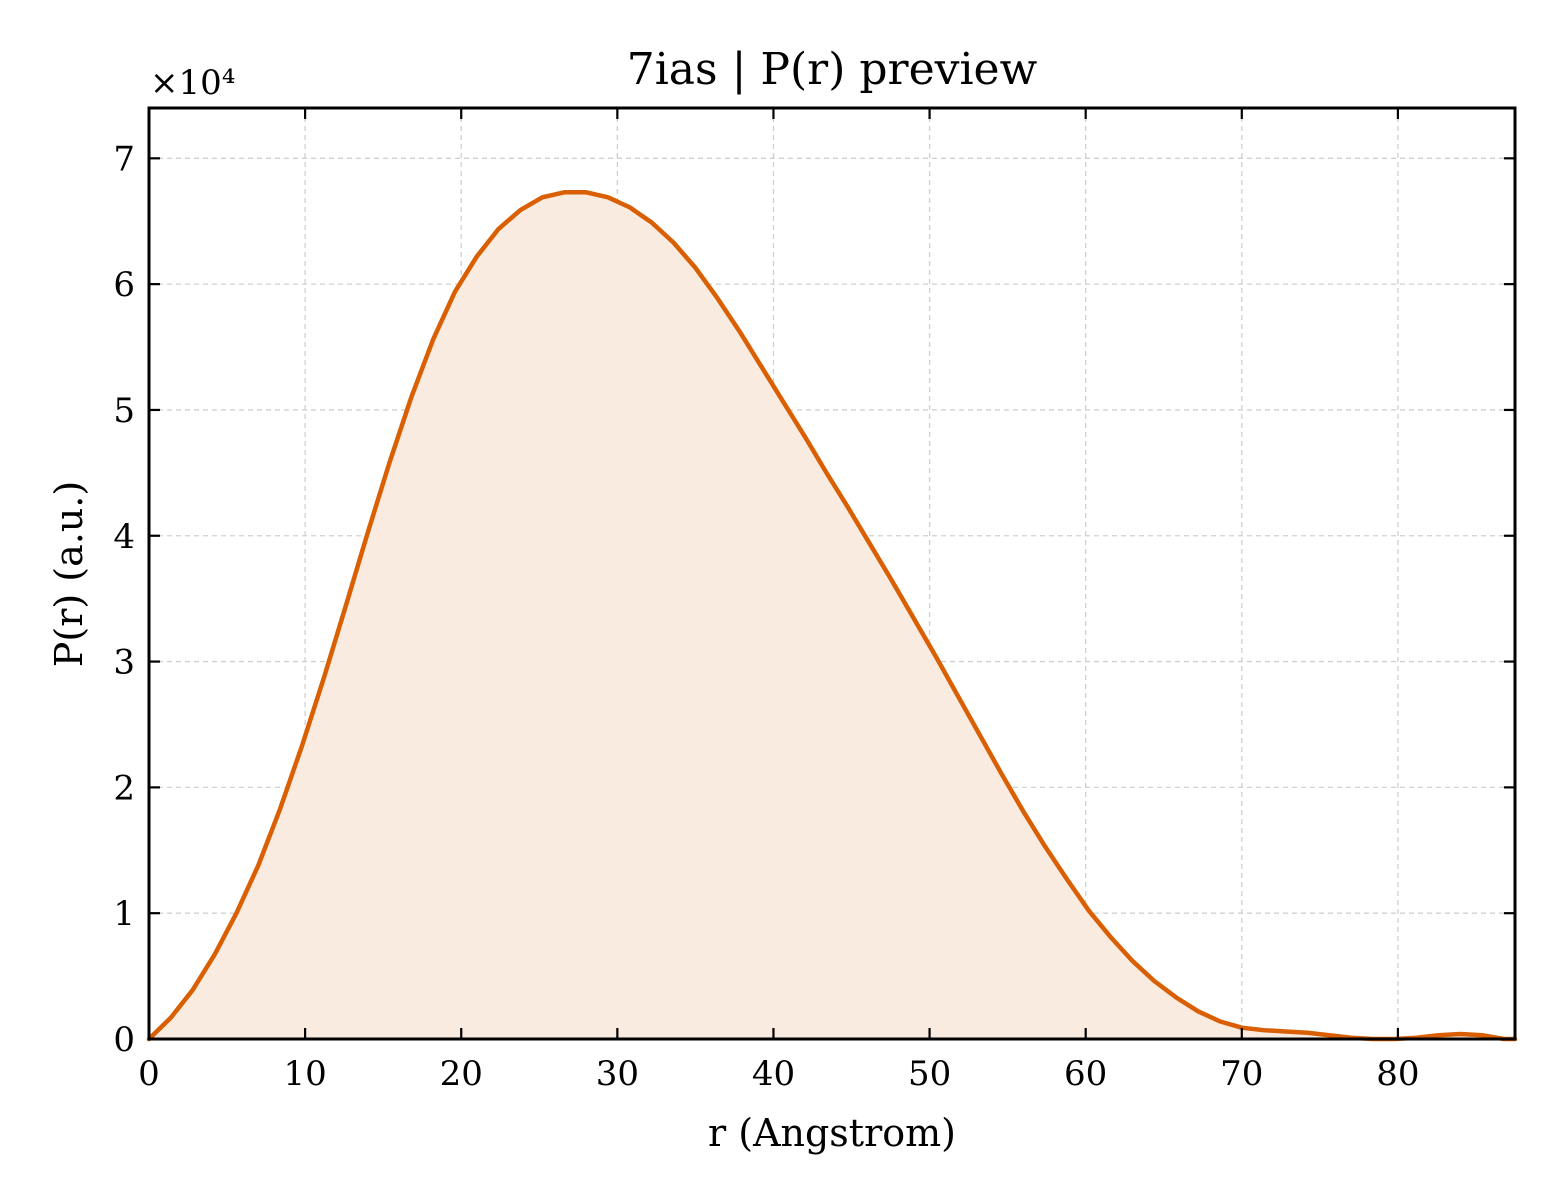  Describe the element at coordinates (124, 914) in the screenshot. I see `y-tick-label: 1` at that location.